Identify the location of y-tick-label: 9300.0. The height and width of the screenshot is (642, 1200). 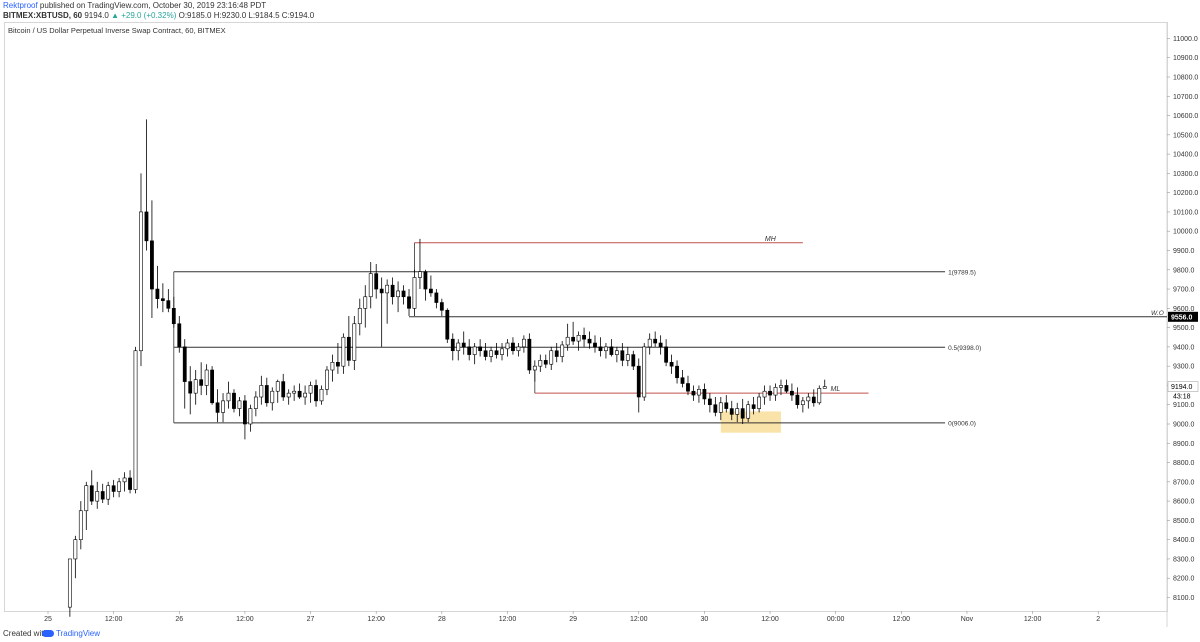
(1184, 367).